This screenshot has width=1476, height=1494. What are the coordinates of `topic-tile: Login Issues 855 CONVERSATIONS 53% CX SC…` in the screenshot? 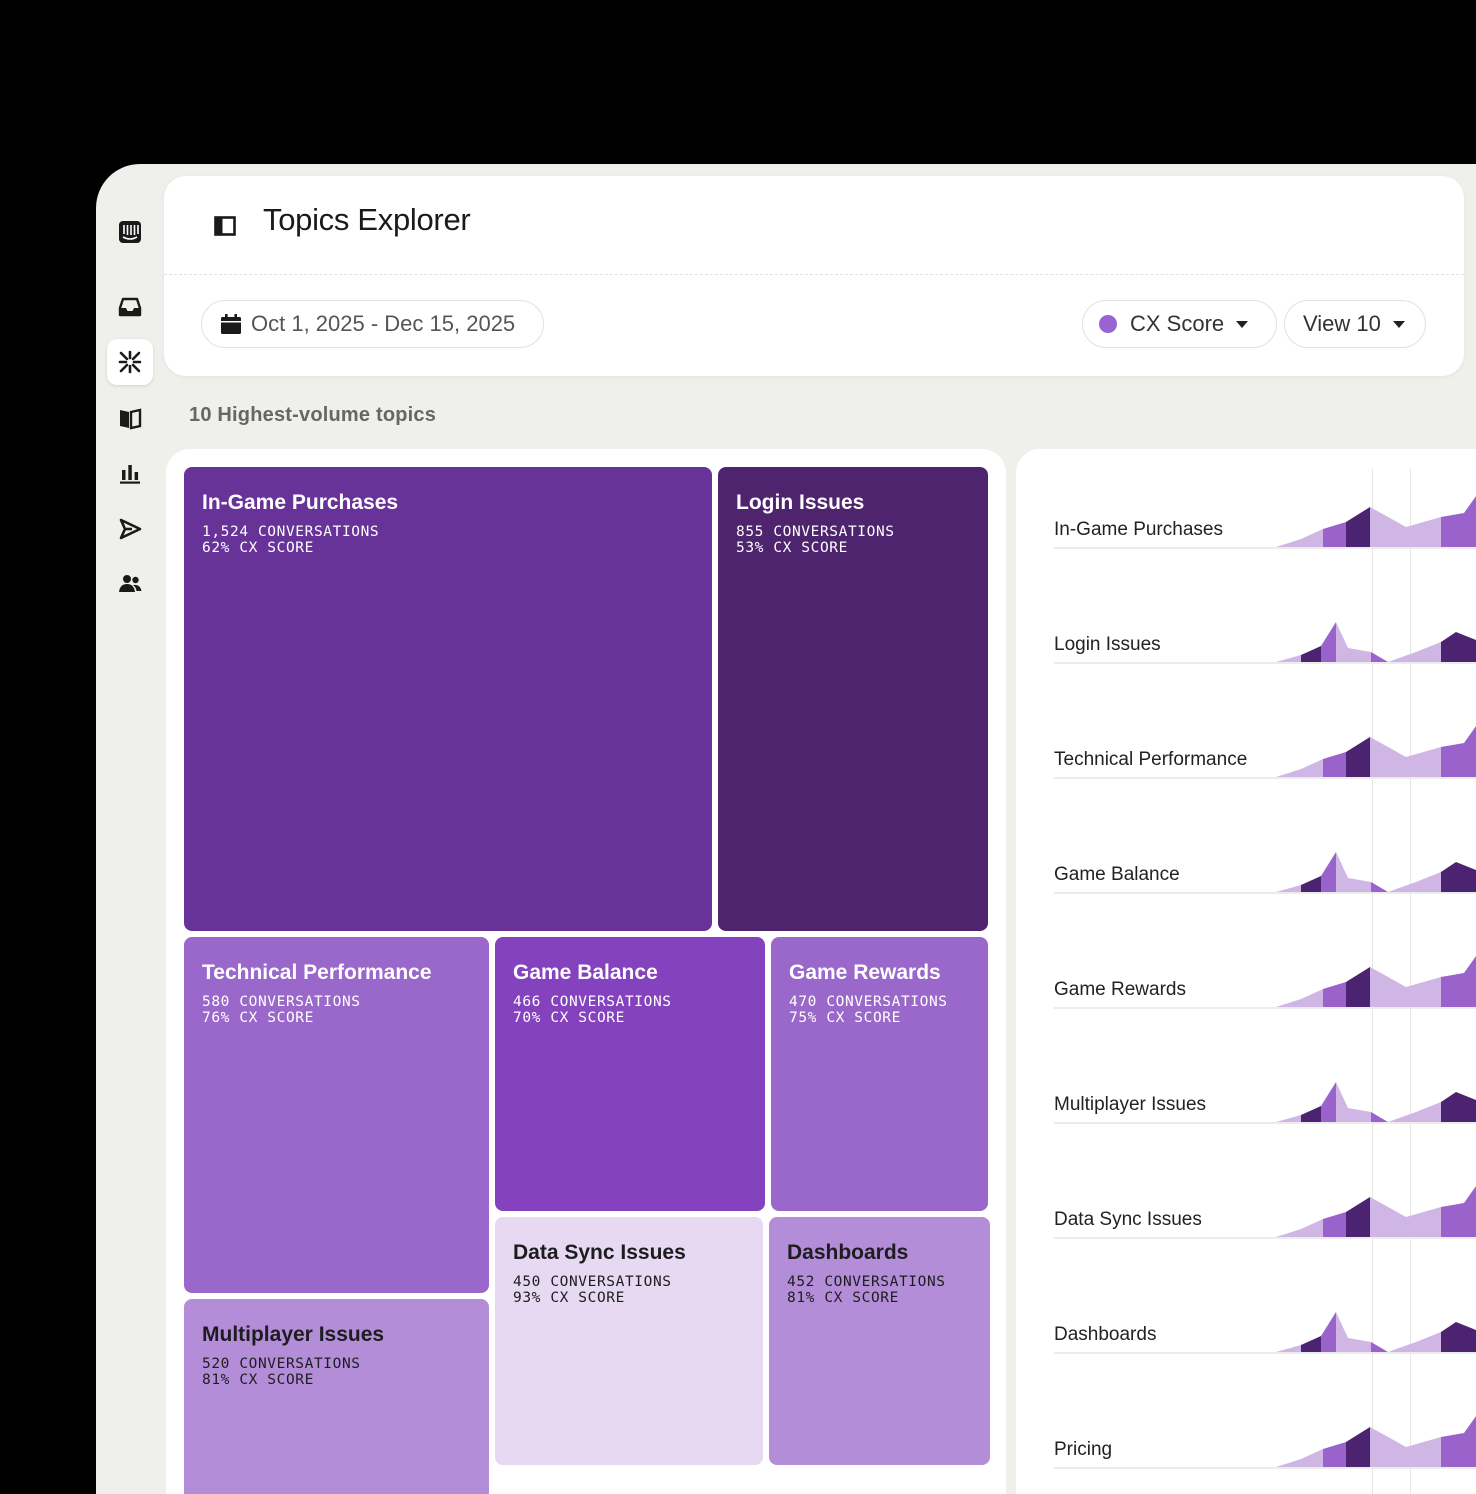 It's located at (853, 699).